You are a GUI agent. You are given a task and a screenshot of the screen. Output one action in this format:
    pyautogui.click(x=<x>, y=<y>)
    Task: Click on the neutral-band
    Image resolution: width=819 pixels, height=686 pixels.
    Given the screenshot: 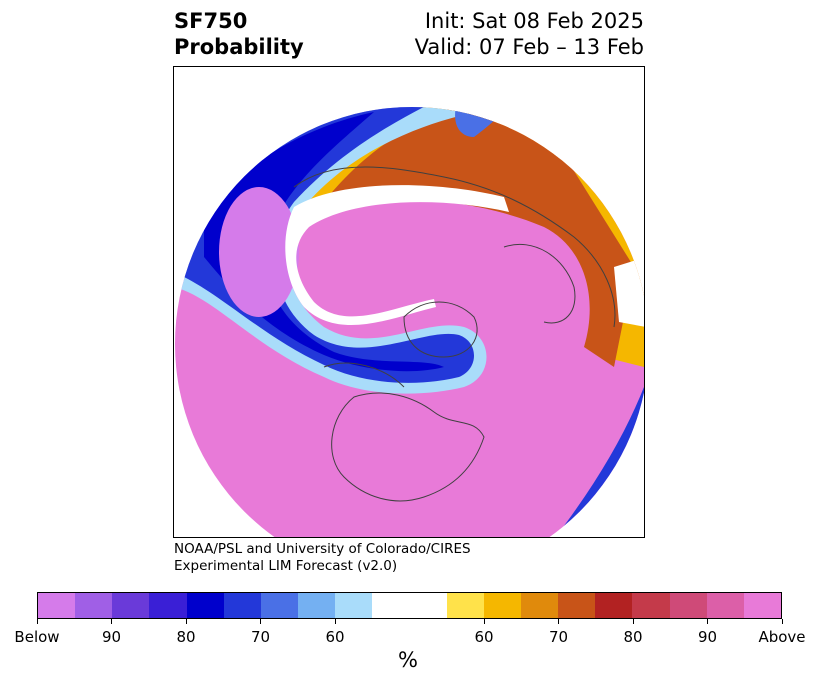 What is the action you would take?
    pyautogui.click(x=397, y=255)
    